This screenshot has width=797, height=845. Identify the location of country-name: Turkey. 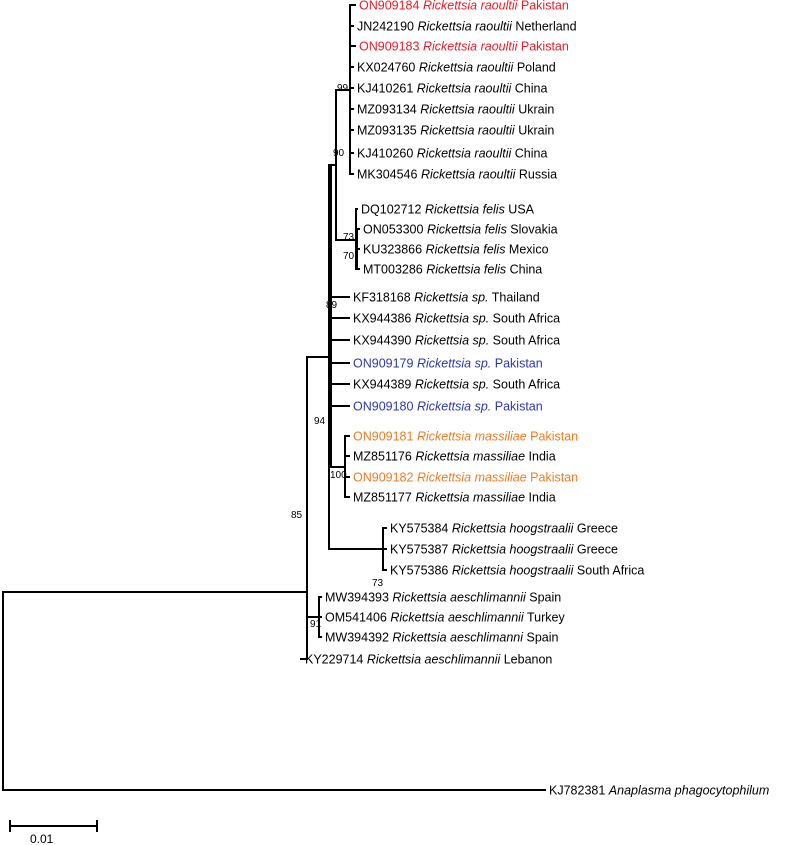
(545, 618).